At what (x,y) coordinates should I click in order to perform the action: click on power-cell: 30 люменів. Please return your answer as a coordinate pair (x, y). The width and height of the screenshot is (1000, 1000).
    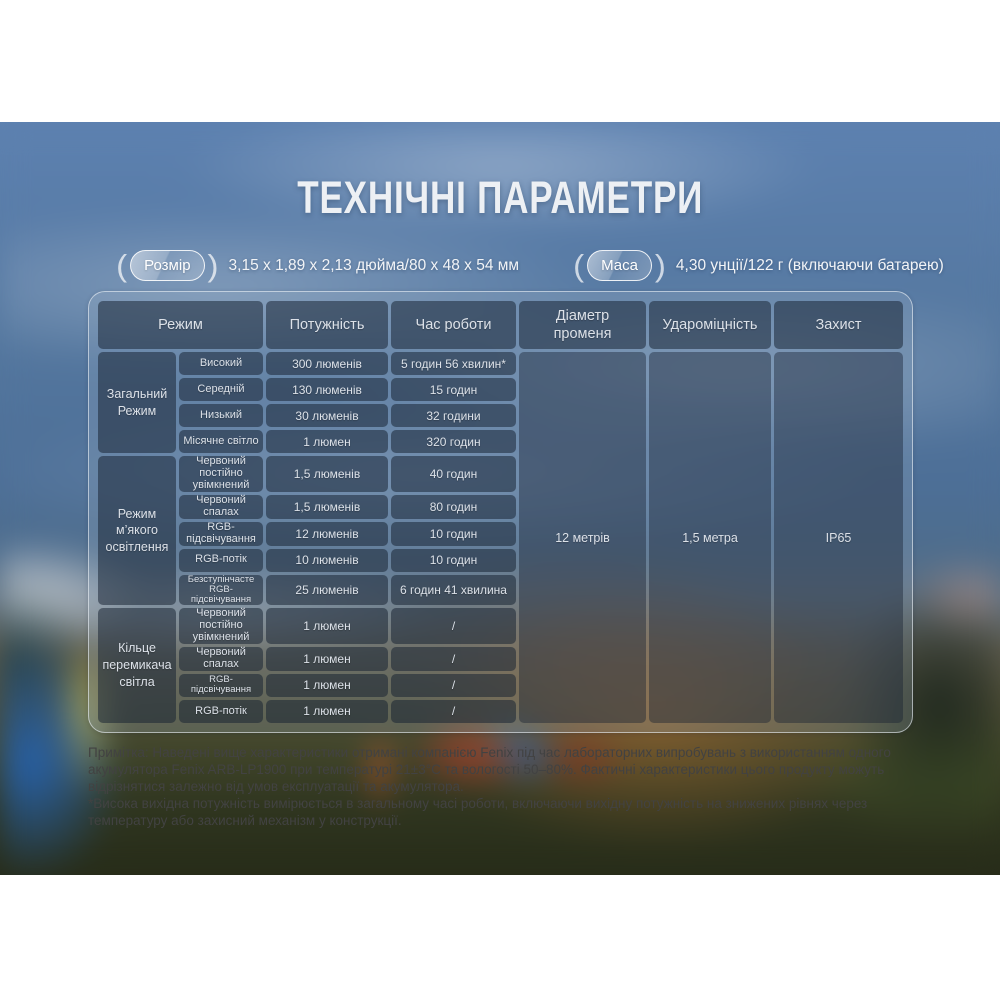
    Looking at the image, I should click on (327, 416).